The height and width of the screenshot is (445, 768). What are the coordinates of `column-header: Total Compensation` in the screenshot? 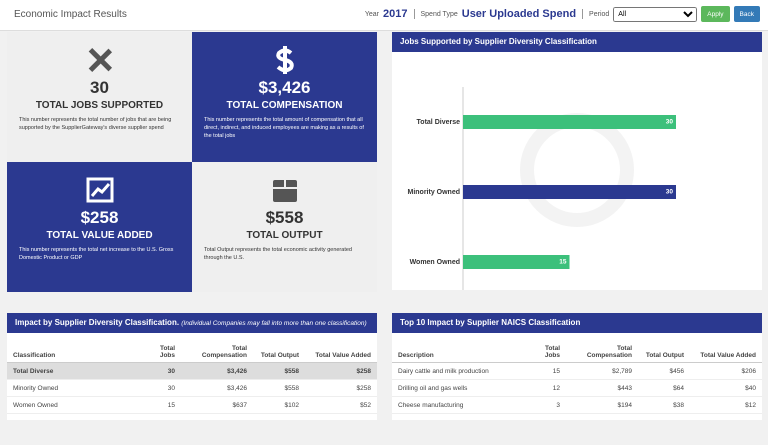 It's located at (217, 348).